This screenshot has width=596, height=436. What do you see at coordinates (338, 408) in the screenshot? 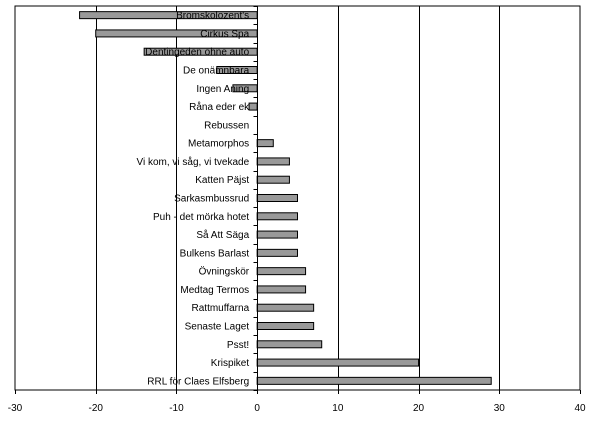
I see `x-tick-label: 10` at bounding box center [338, 408].